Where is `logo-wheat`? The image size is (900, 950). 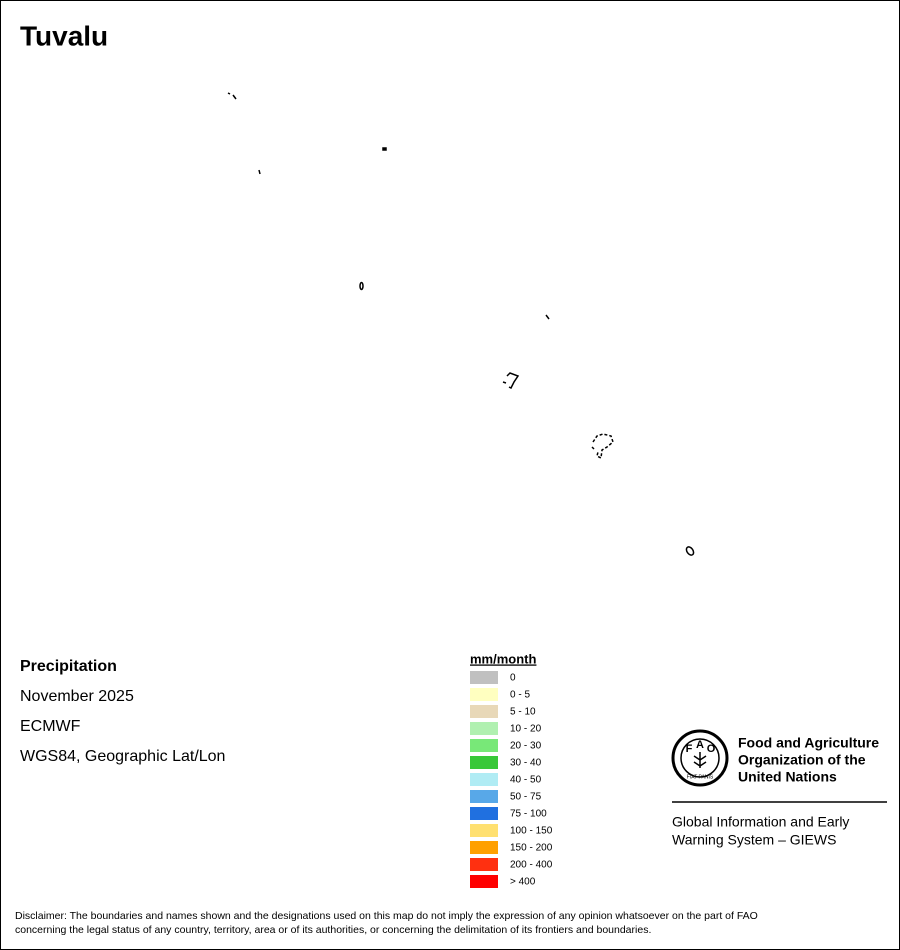
logo-wheat is located at coordinates (700, 760).